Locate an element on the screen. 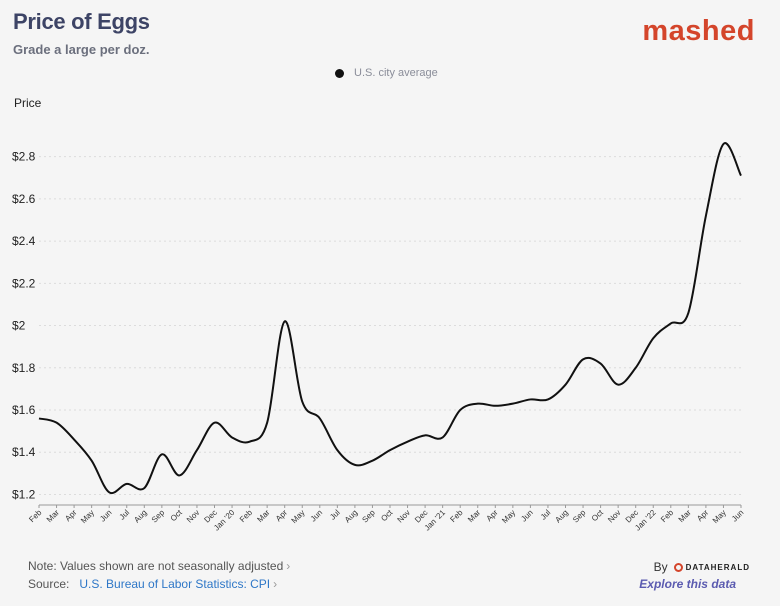 This screenshot has height=606, width=780. publisher-name: DATAHERALD is located at coordinates (717, 567).